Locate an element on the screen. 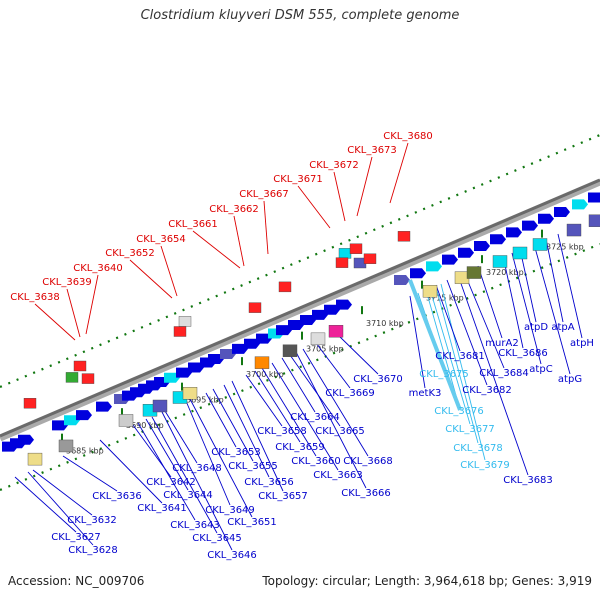 This screenshot has width=600, height=600. gene-label: CKL_3664 is located at coordinates (315, 417).